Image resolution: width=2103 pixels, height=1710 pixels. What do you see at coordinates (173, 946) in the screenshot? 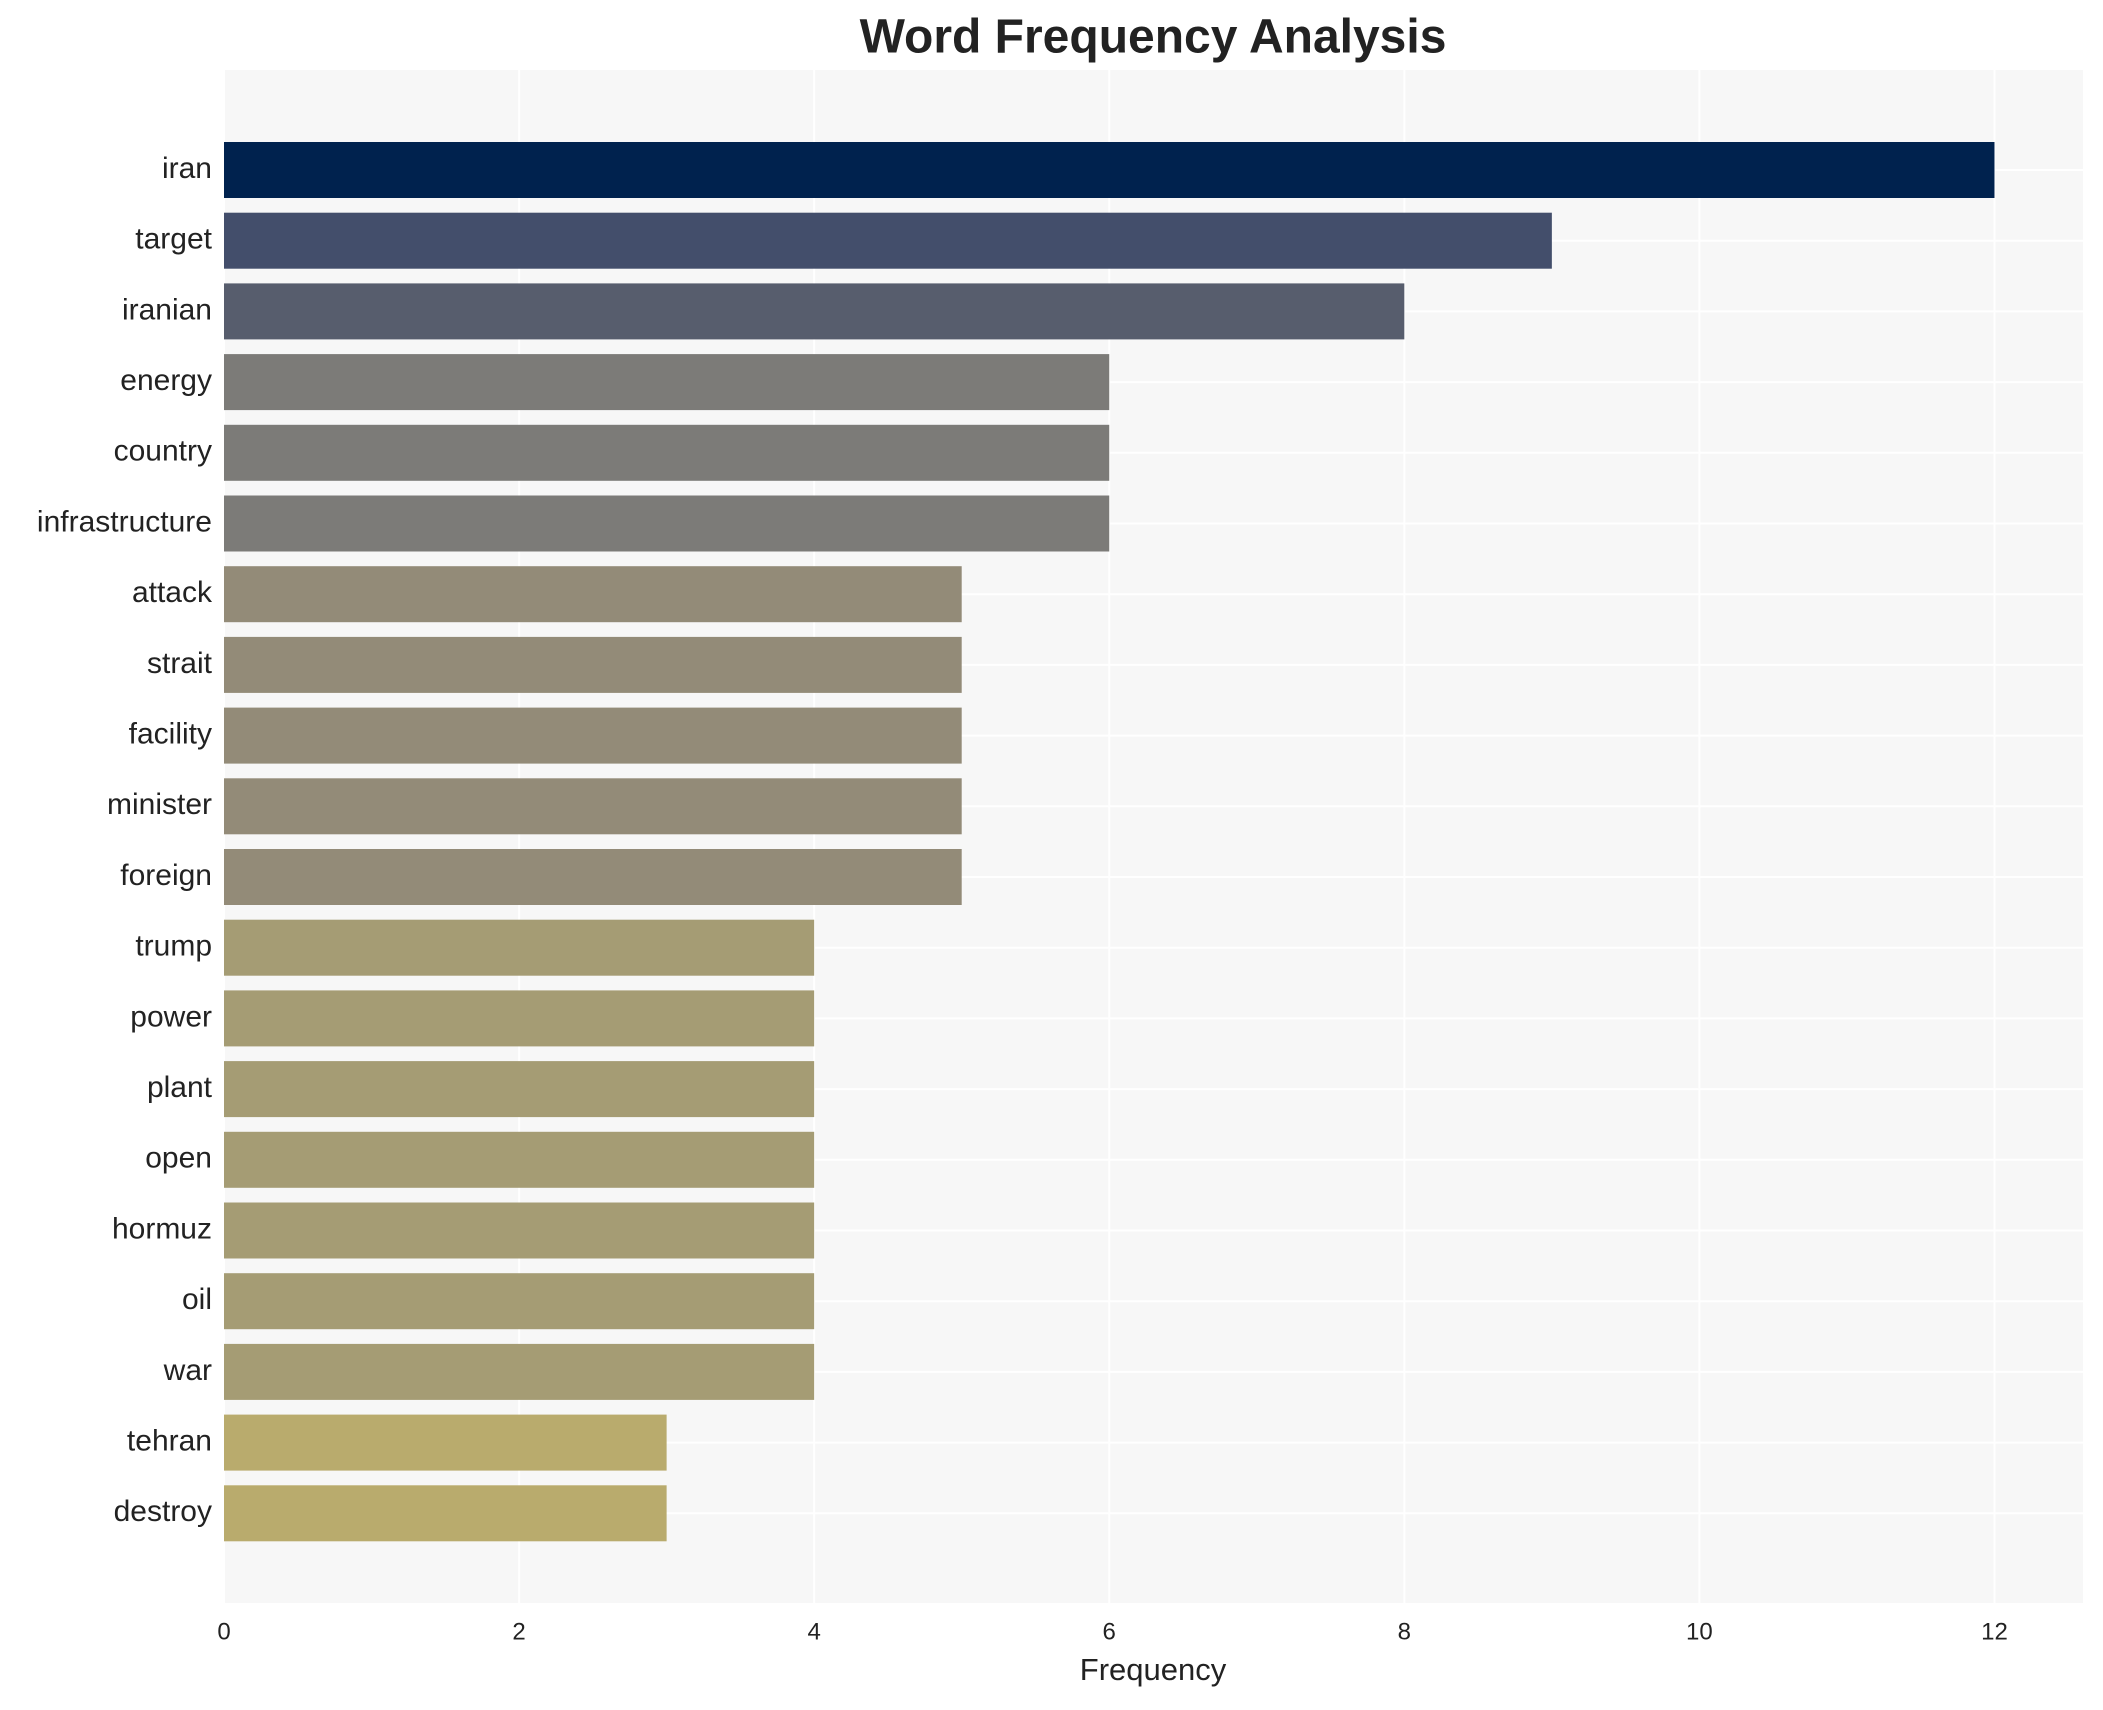
I see `y-tick-label: trump` at bounding box center [173, 946].